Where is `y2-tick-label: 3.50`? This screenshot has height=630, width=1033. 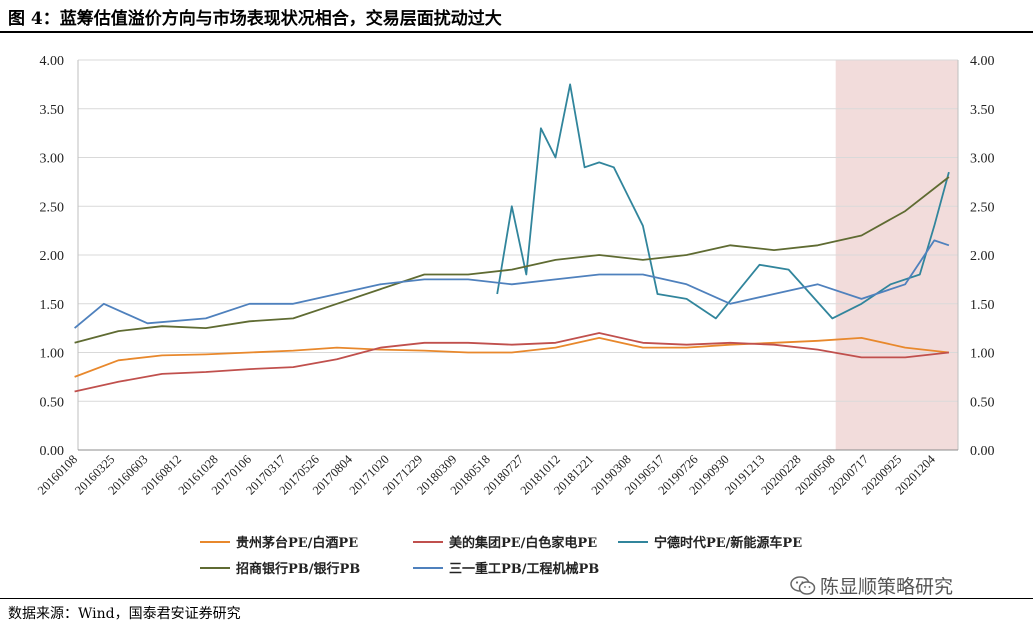 y2-tick-label: 3.50 is located at coordinates (982, 110).